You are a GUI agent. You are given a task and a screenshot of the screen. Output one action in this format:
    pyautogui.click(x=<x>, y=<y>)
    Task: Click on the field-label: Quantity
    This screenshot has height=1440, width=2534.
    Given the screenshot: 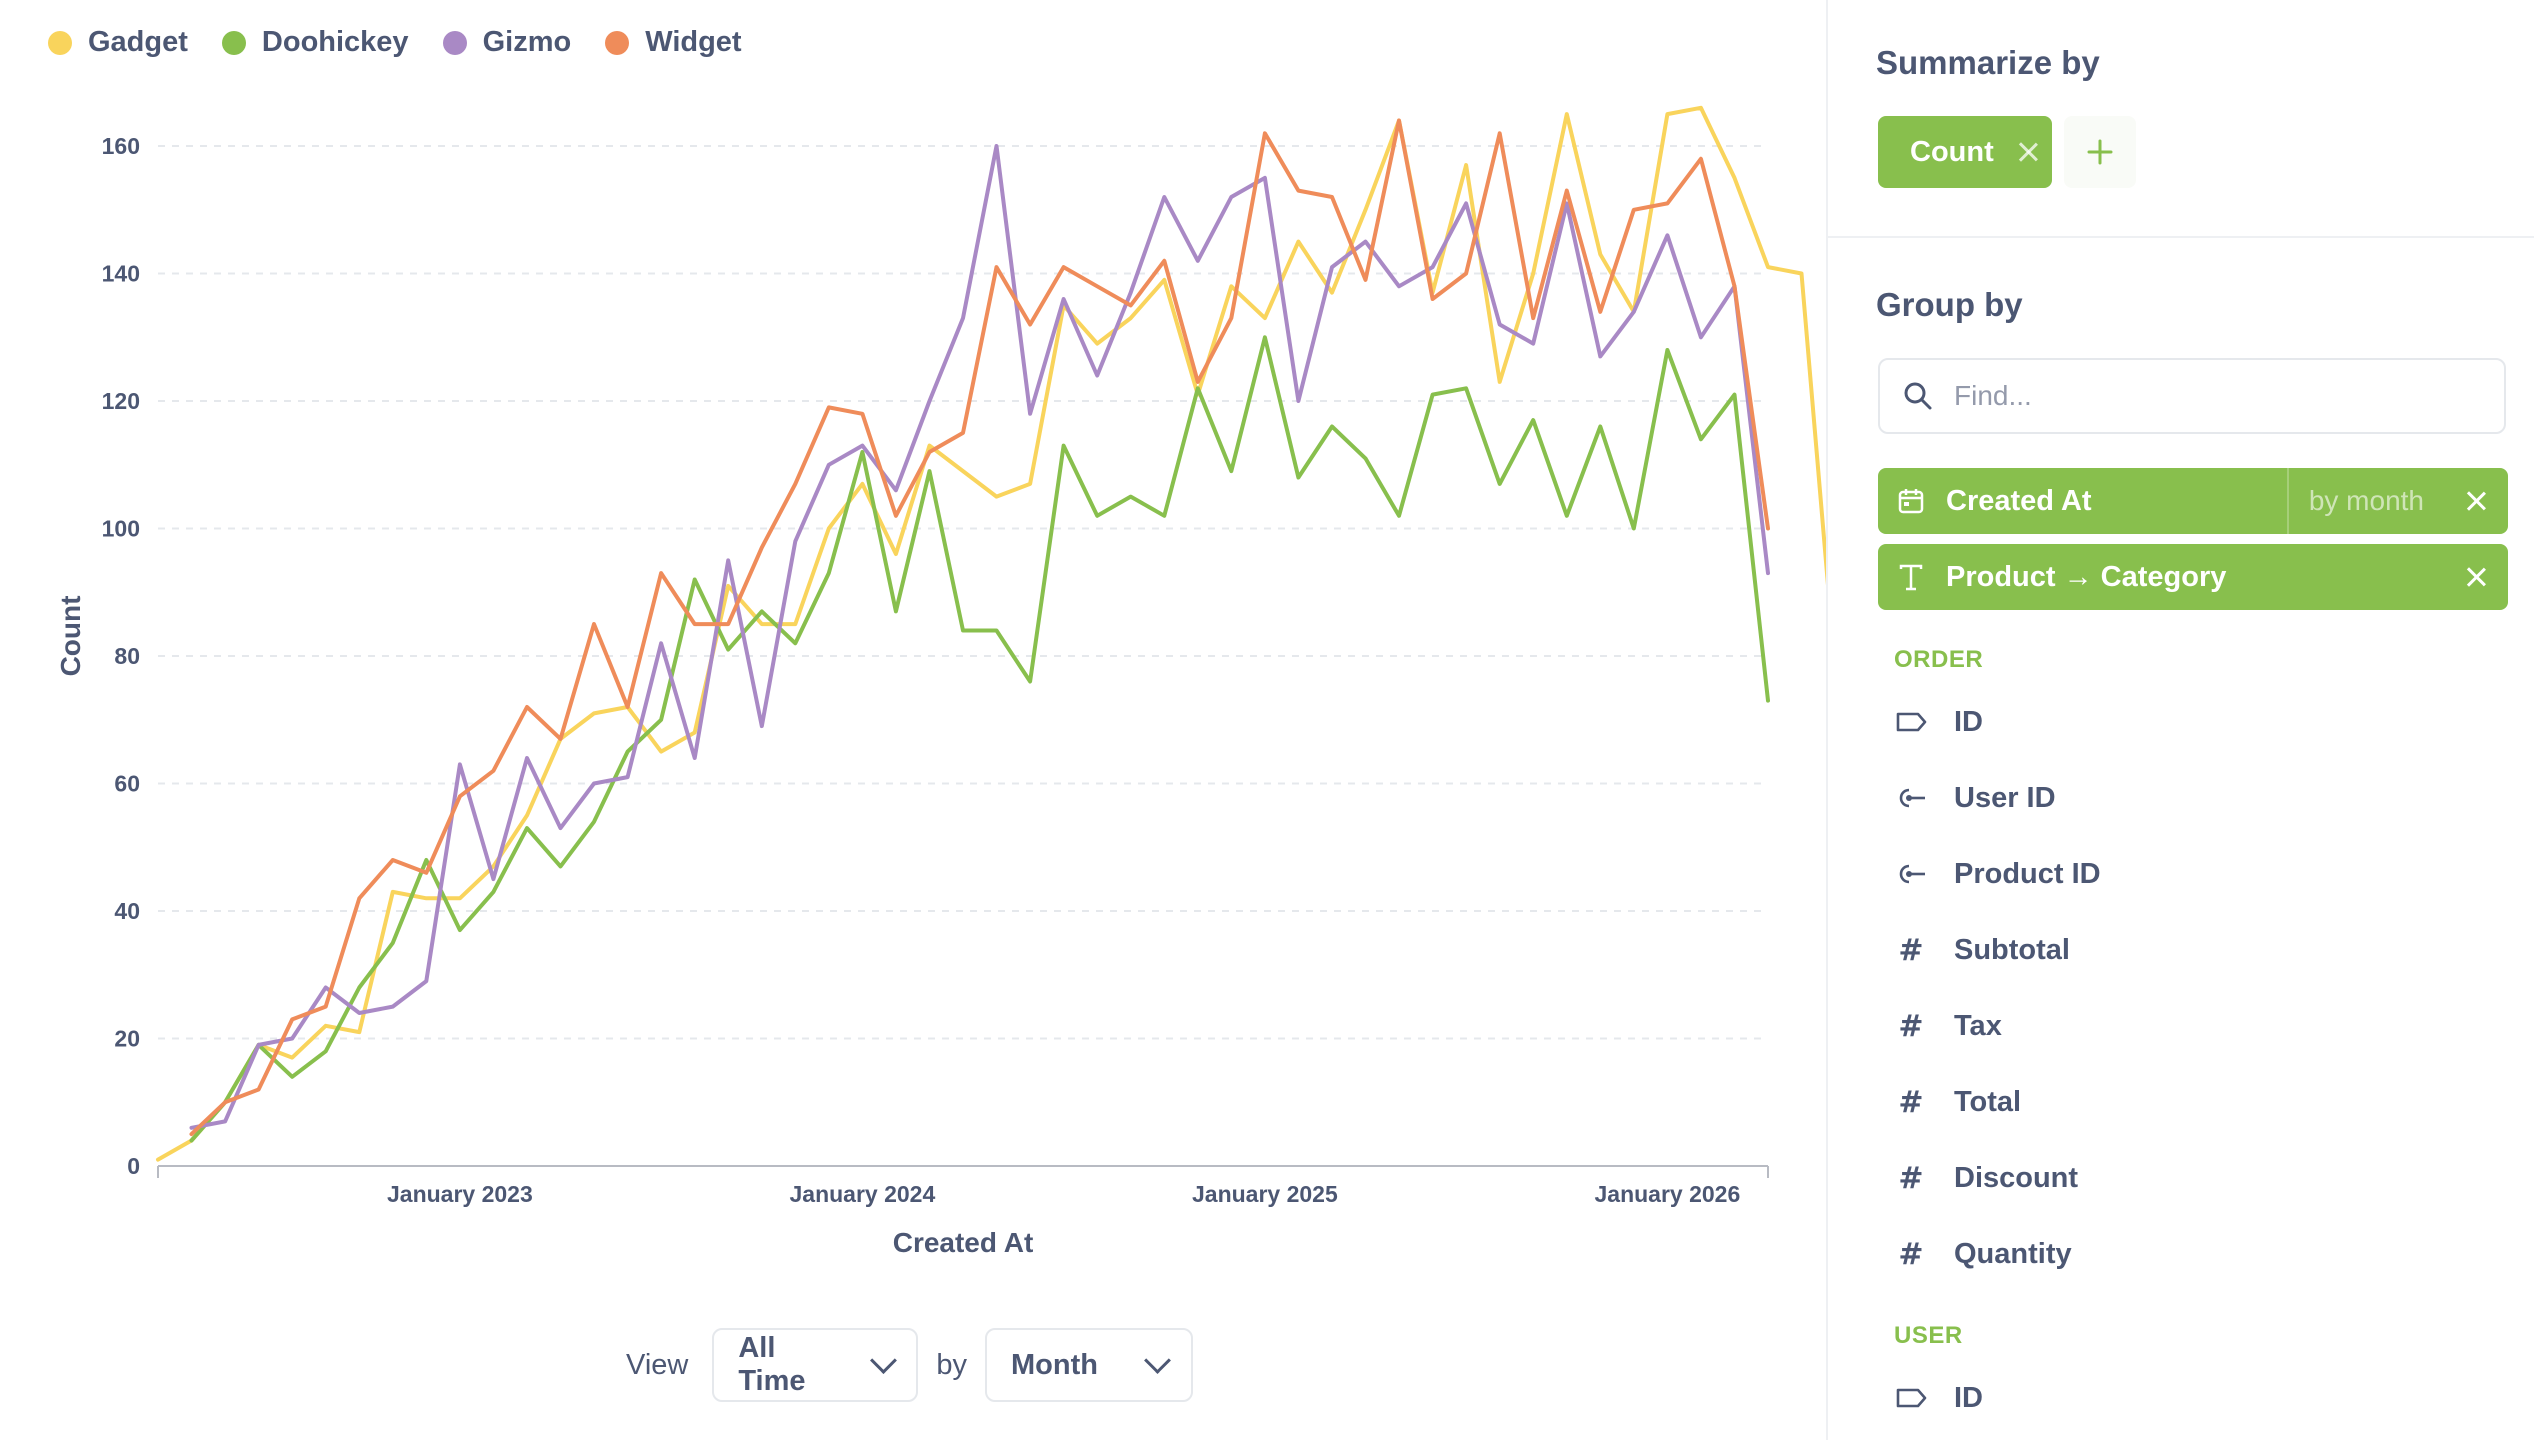 What is the action you would take?
    pyautogui.click(x=2013, y=1253)
    